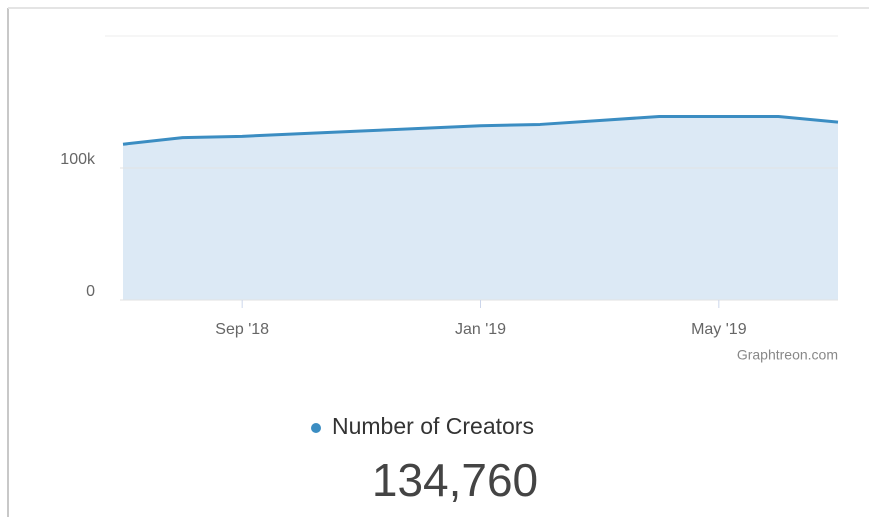 The height and width of the screenshot is (517, 869). What do you see at coordinates (316, 428) in the screenshot?
I see `legend-marker` at bounding box center [316, 428].